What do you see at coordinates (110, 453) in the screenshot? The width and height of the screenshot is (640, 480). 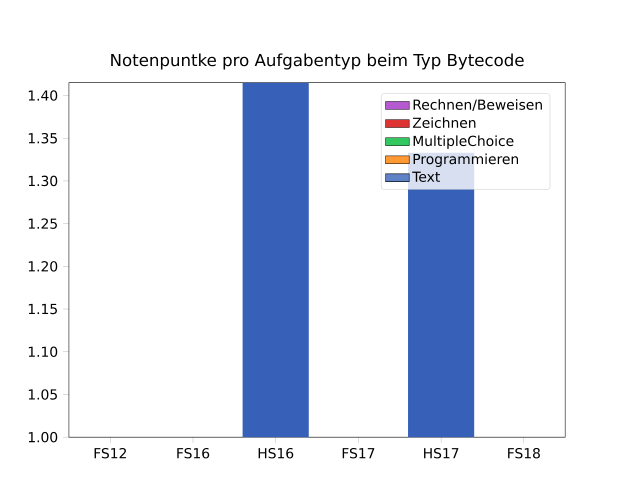 I see `x-tick-label: FS12` at bounding box center [110, 453].